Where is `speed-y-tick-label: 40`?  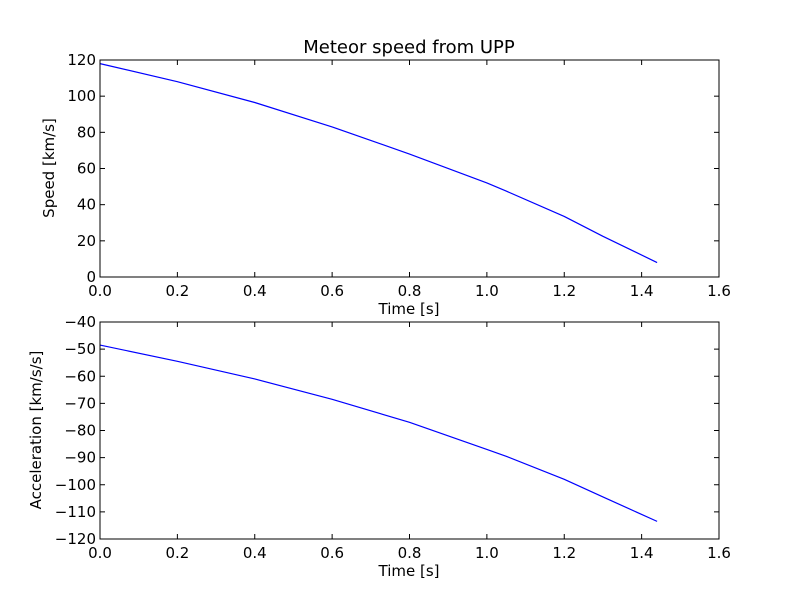
speed-y-tick-label: 40 is located at coordinates (86, 205).